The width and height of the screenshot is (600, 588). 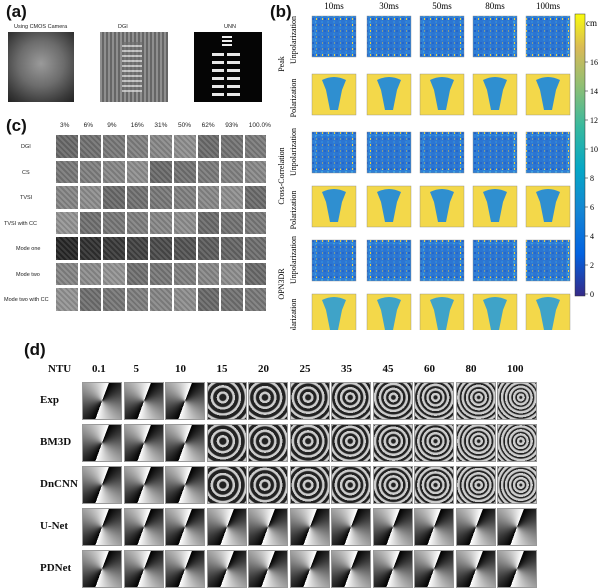 I want to click on panel-d-column-label: 0.1, so click(x=99, y=369).